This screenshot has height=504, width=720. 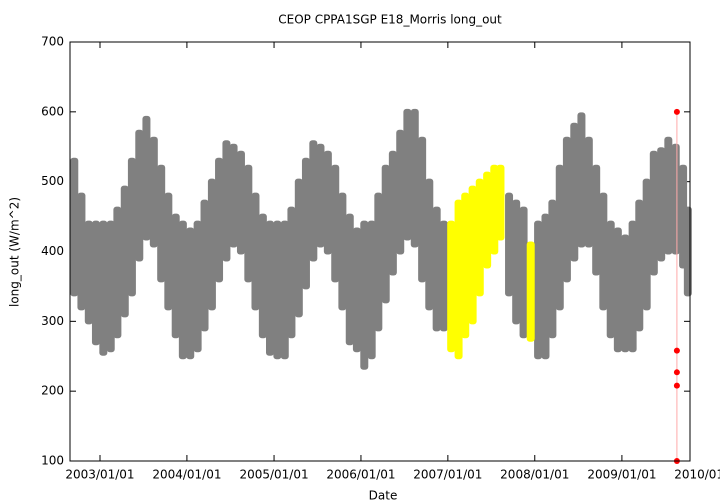 I want to click on y-tick-label: 500, so click(x=52, y=181).